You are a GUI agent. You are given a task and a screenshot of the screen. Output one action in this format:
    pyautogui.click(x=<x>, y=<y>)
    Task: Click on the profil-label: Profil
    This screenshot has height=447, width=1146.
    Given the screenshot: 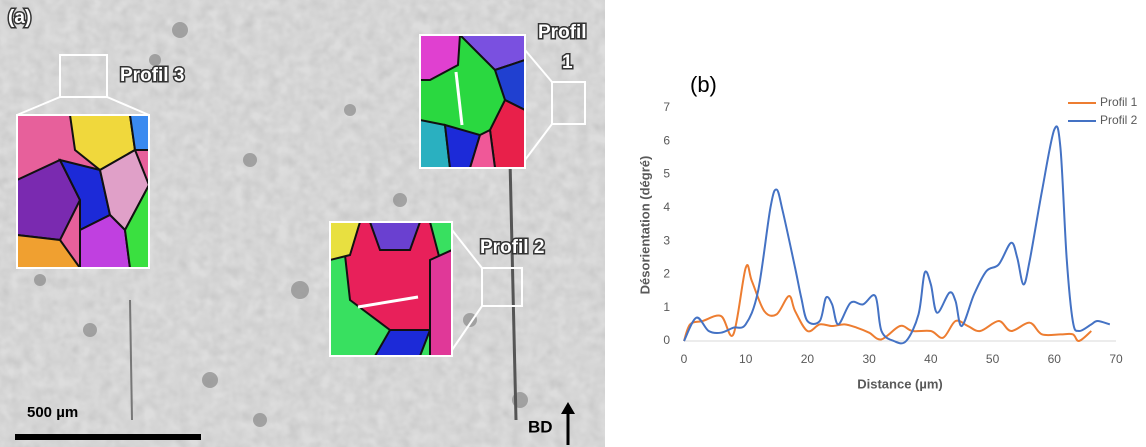 What is the action you would take?
    pyautogui.click(x=562, y=32)
    